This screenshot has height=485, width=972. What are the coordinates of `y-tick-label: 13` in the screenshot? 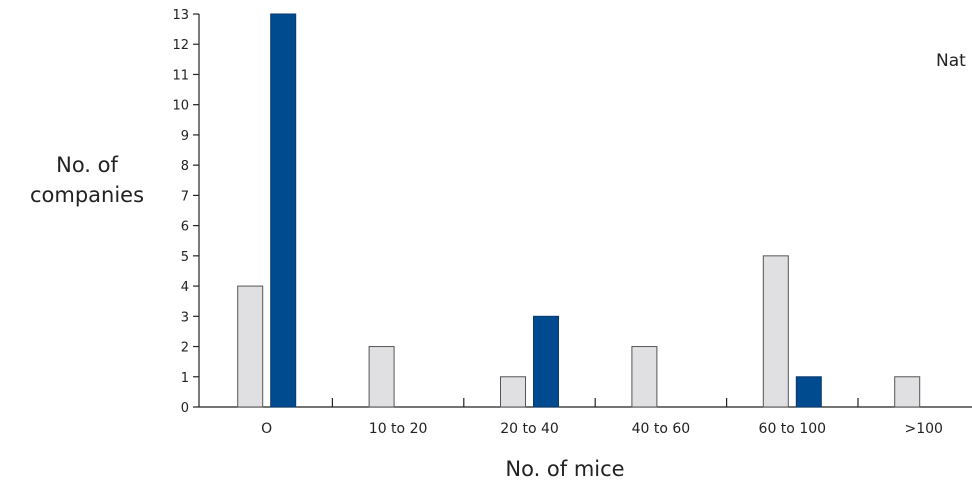 It's located at (180, 15).